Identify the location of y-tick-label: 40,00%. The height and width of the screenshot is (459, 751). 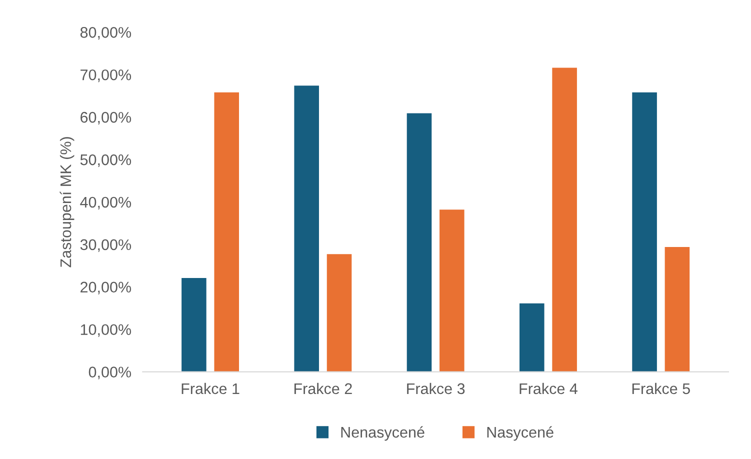
(106, 203).